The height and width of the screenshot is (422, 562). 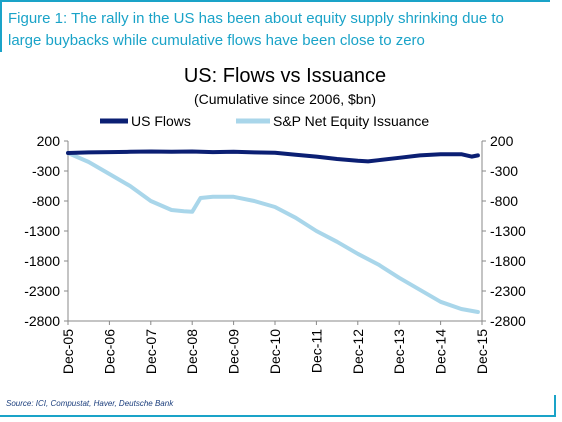 What do you see at coordinates (399, 351) in the screenshot?
I see `x-tick-label: Dec-13` at bounding box center [399, 351].